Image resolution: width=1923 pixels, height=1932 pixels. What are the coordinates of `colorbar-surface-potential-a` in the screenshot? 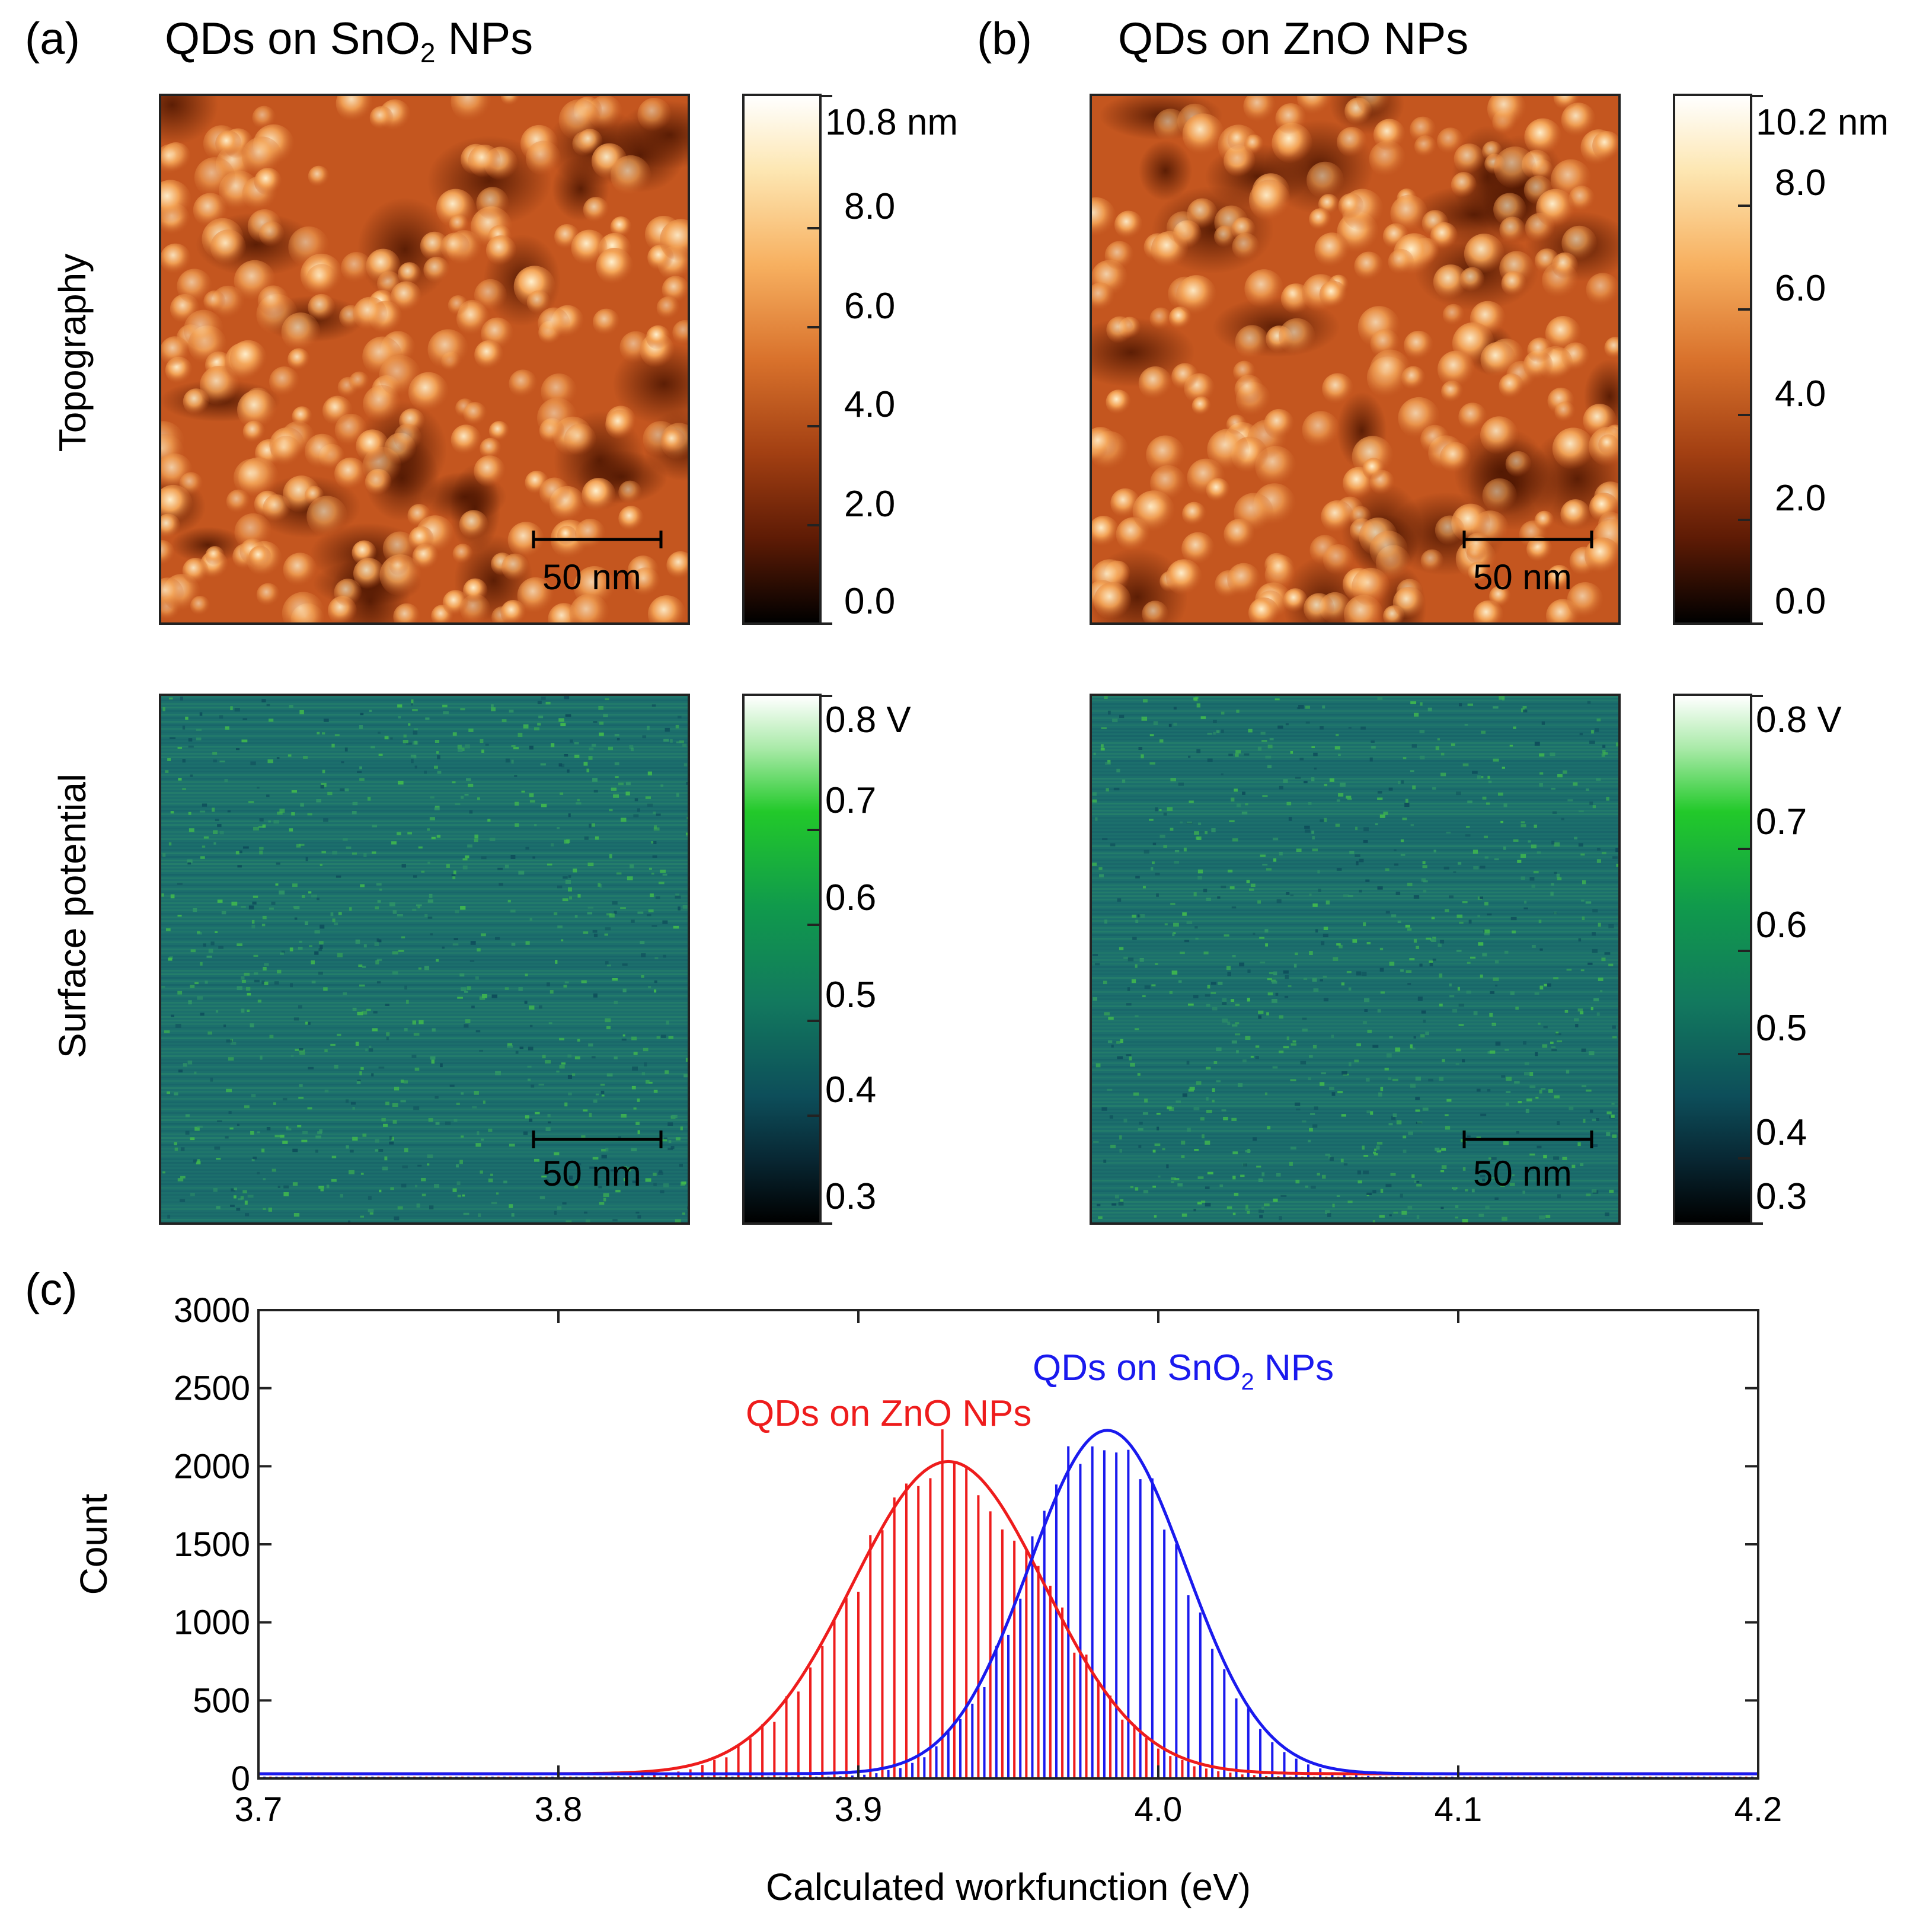 It's located at (782, 959).